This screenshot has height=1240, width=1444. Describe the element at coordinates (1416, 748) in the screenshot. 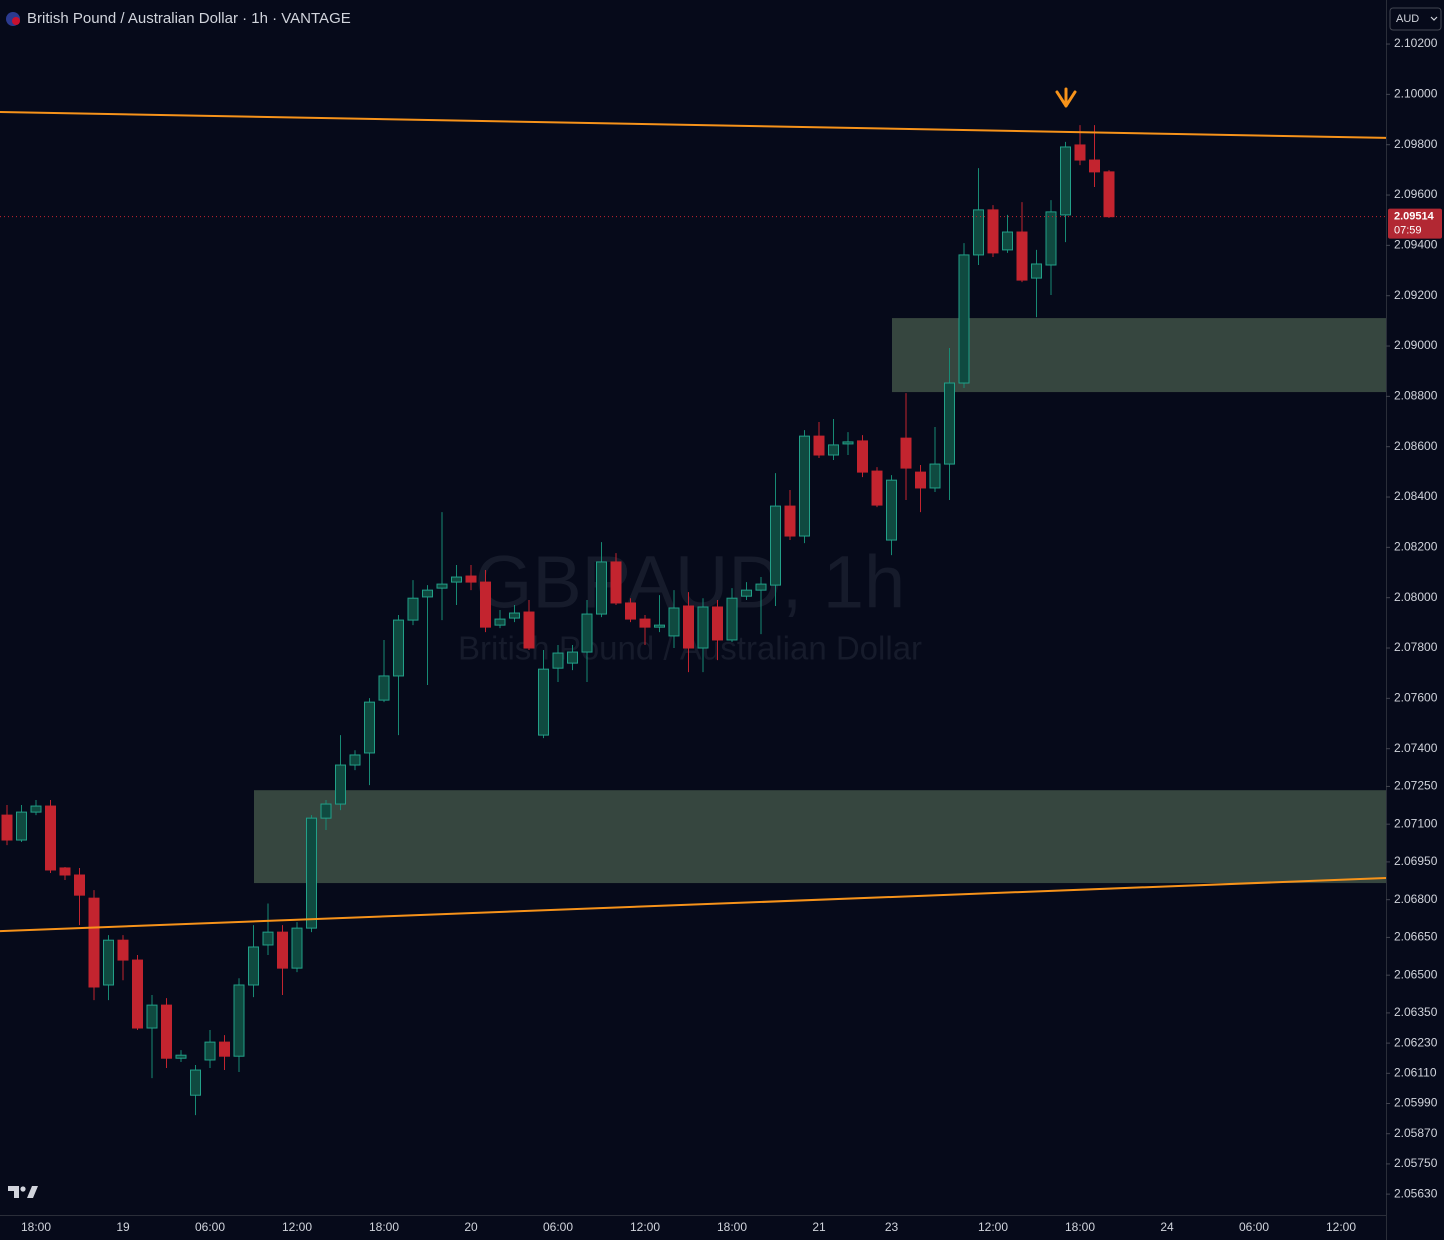

I see `y-tick-label: 2.07400` at that location.